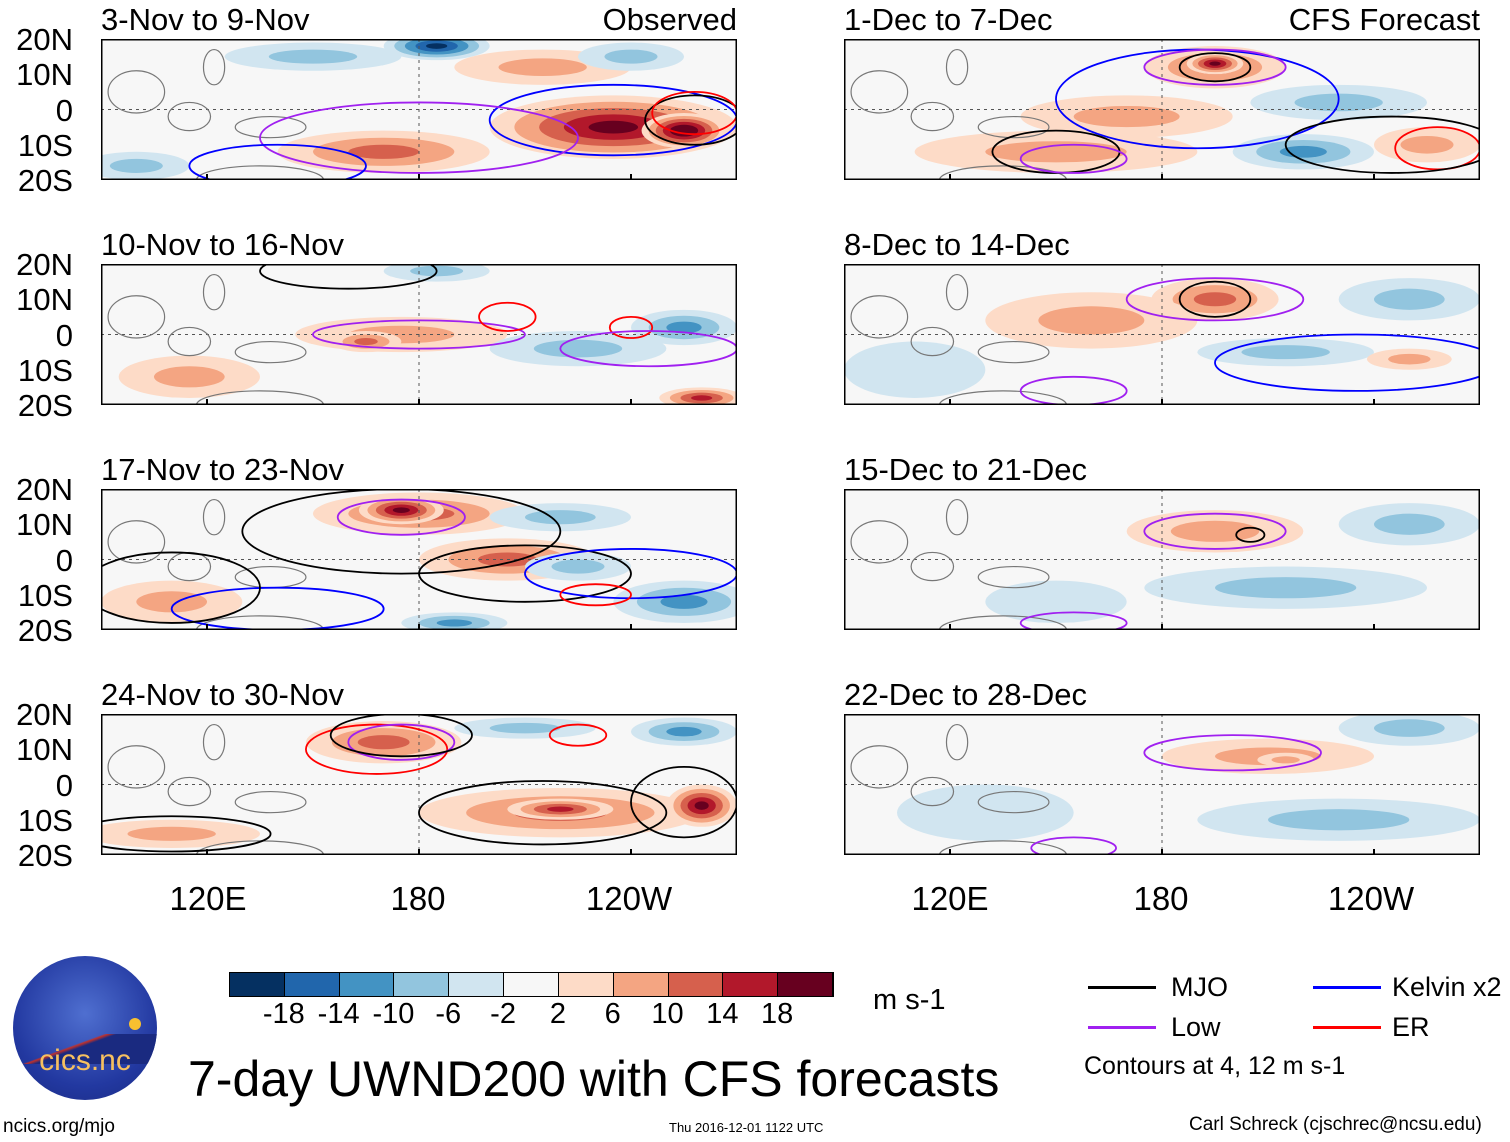 The height and width of the screenshot is (1142, 1510). What do you see at coordinates (957, 244) in the screenshot?
I see `panel-title: 8-Dec to 14-Dec` at bounding box center [957, 244].